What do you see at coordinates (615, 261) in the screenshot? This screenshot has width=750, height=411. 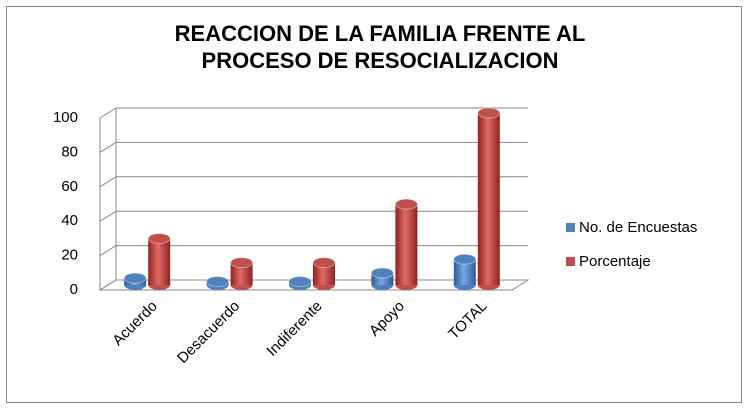 I see `legend-label: Porcentaje` at bounding box center [615, 261].